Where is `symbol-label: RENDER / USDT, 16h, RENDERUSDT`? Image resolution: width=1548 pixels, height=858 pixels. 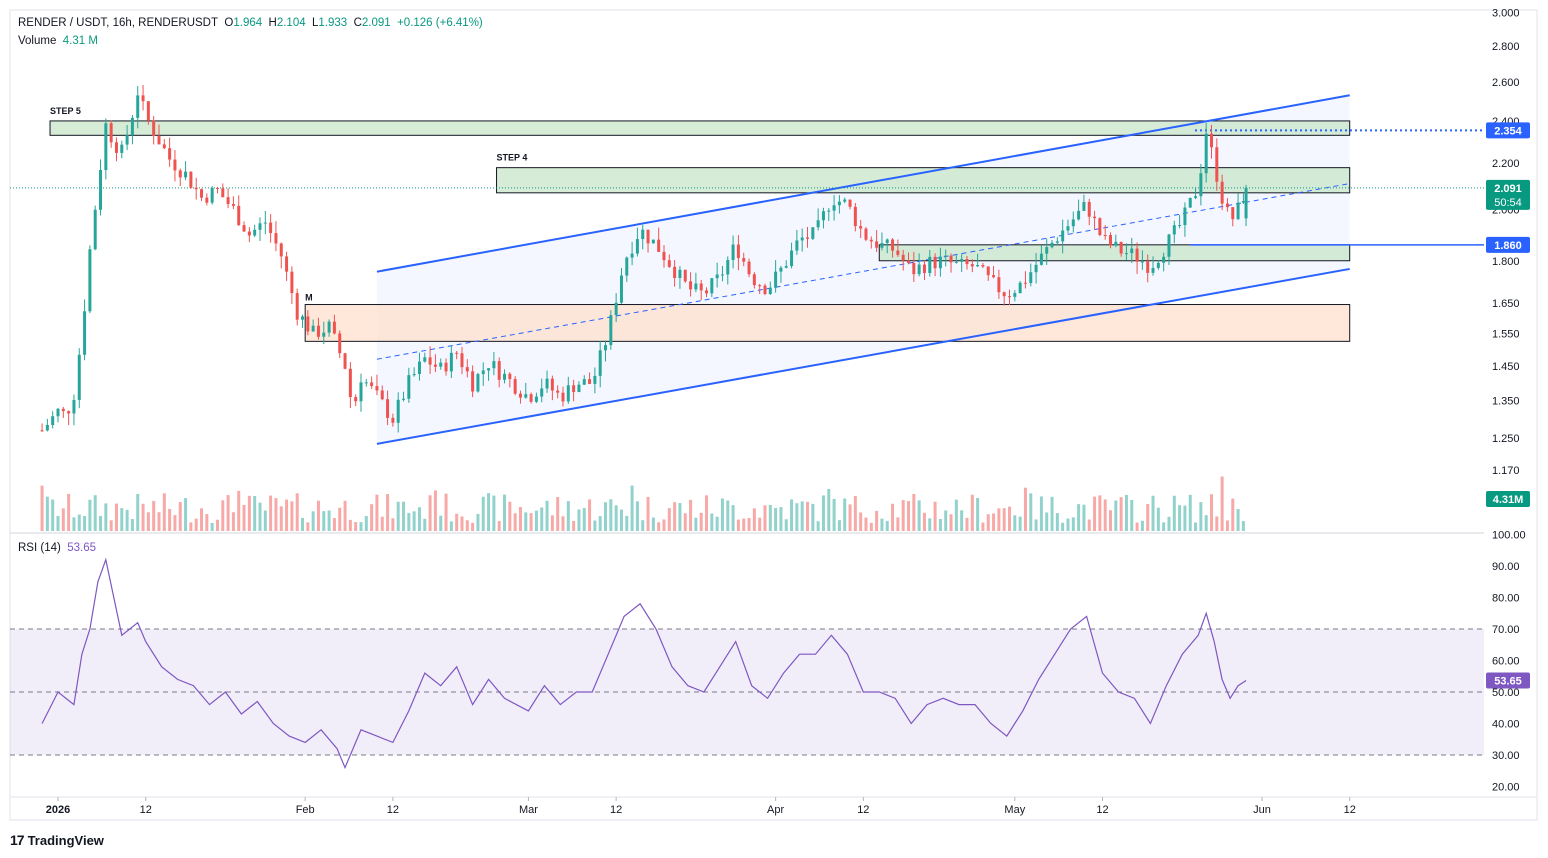
symbol-label: RENDER / USDT, 16h, RENDERUSDT is located at coordinates (118, 23).